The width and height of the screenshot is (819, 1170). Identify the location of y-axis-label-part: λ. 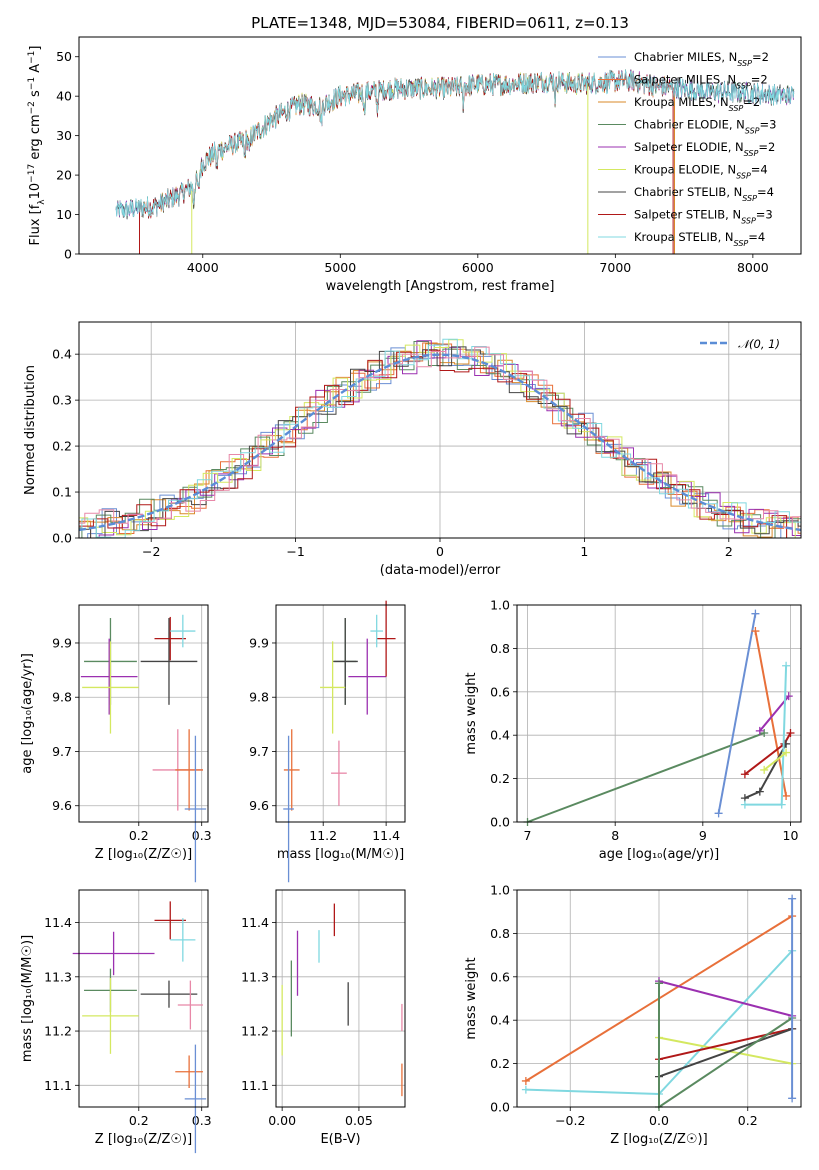
(42, 202).